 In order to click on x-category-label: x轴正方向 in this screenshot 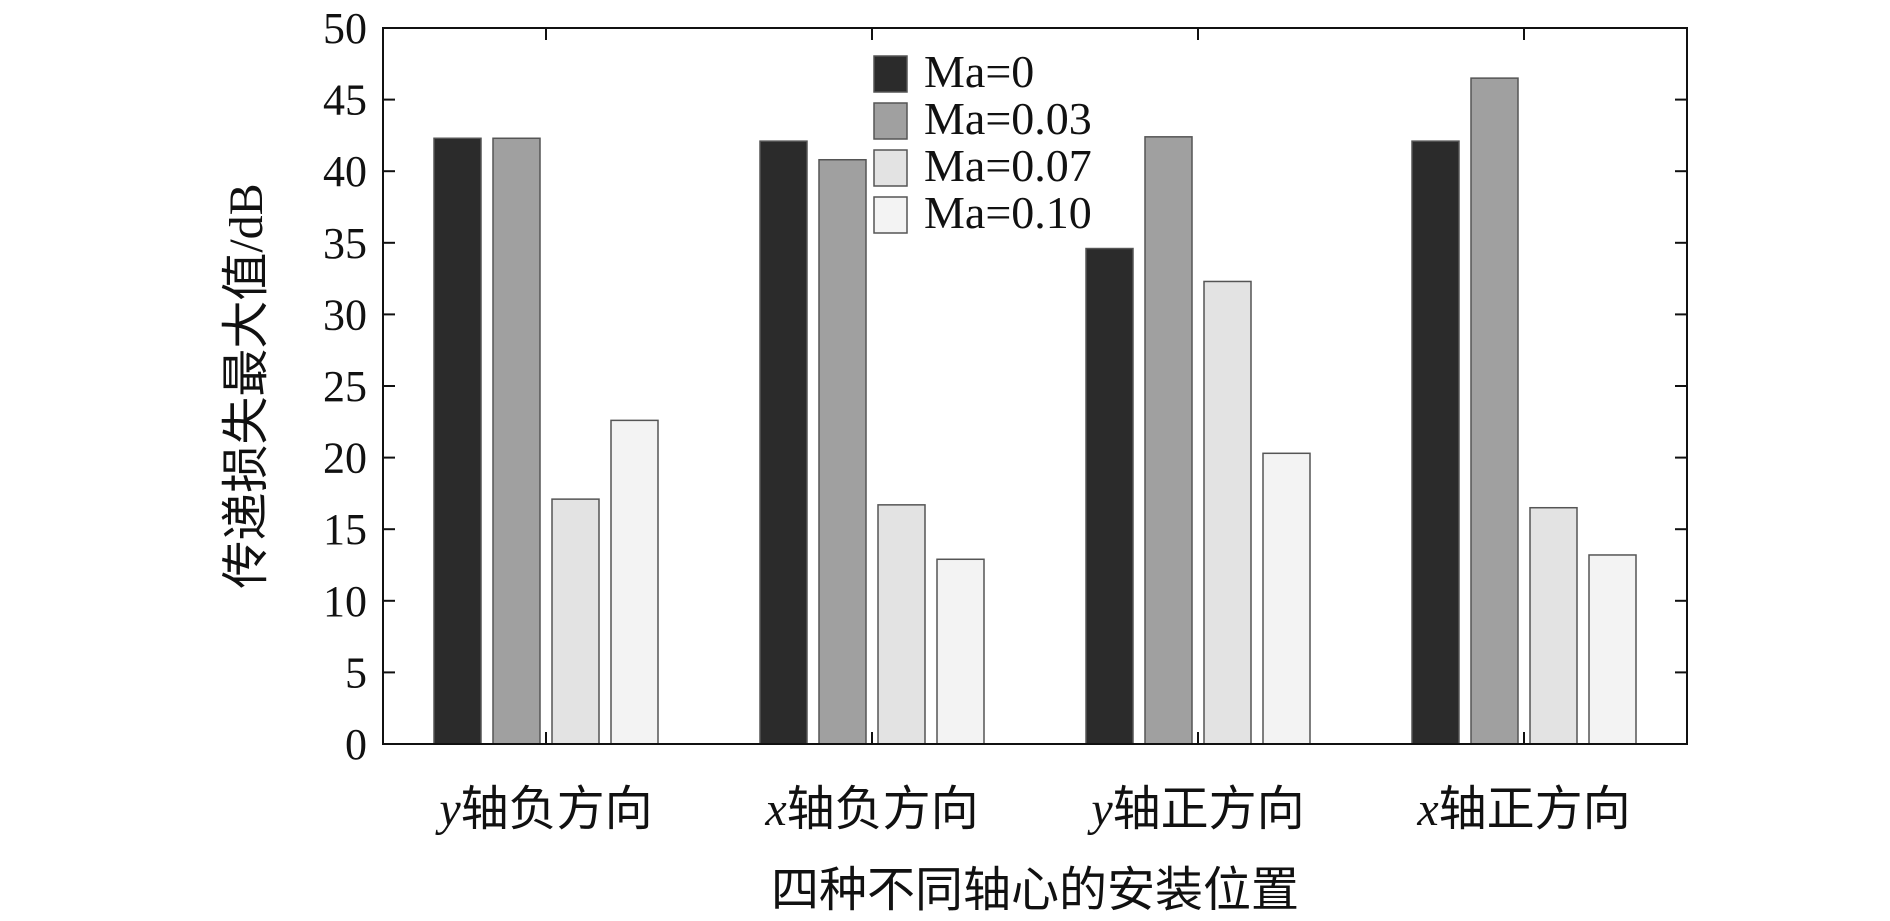, I will do `click(1523, 809)`.